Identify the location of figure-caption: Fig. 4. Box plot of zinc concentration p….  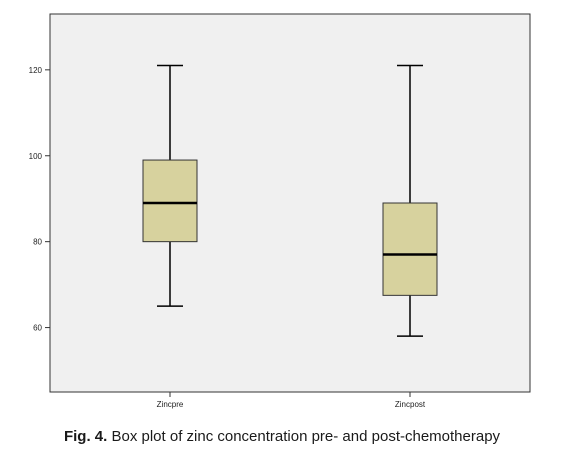
(282, 436).